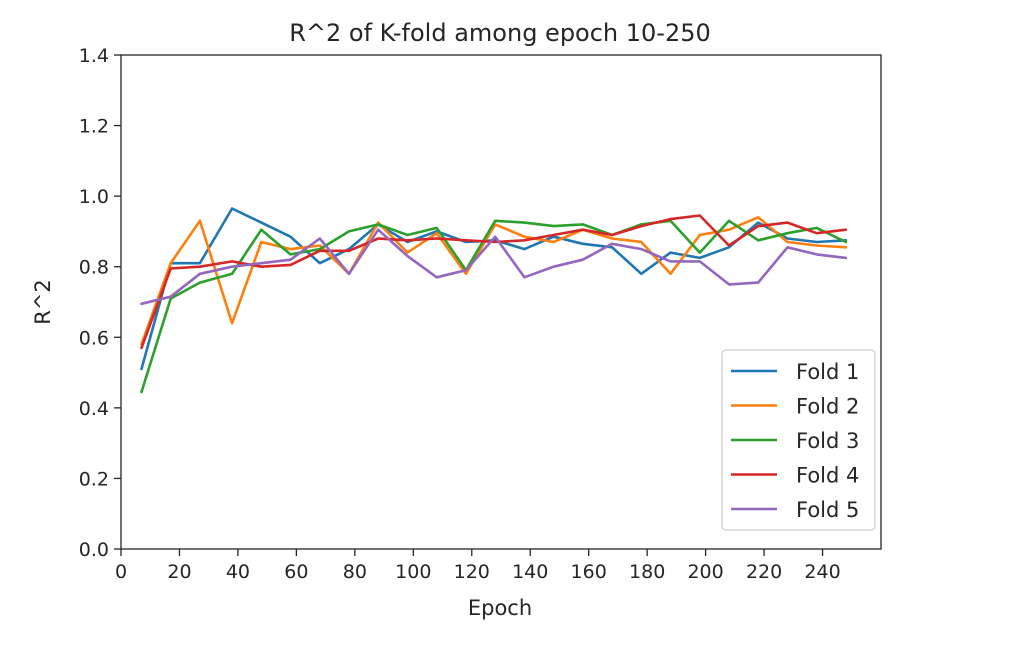  Describe the element at coordinates (589, 572) in the screenshot. I see `x-tick-label: 160` at that location.